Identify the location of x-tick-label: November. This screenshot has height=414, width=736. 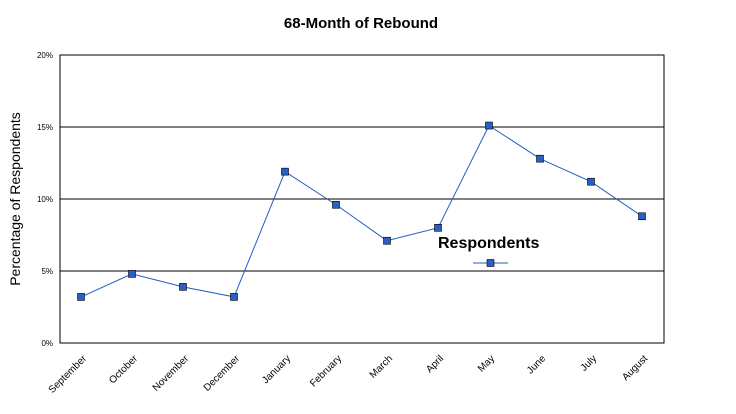
(171, 373).